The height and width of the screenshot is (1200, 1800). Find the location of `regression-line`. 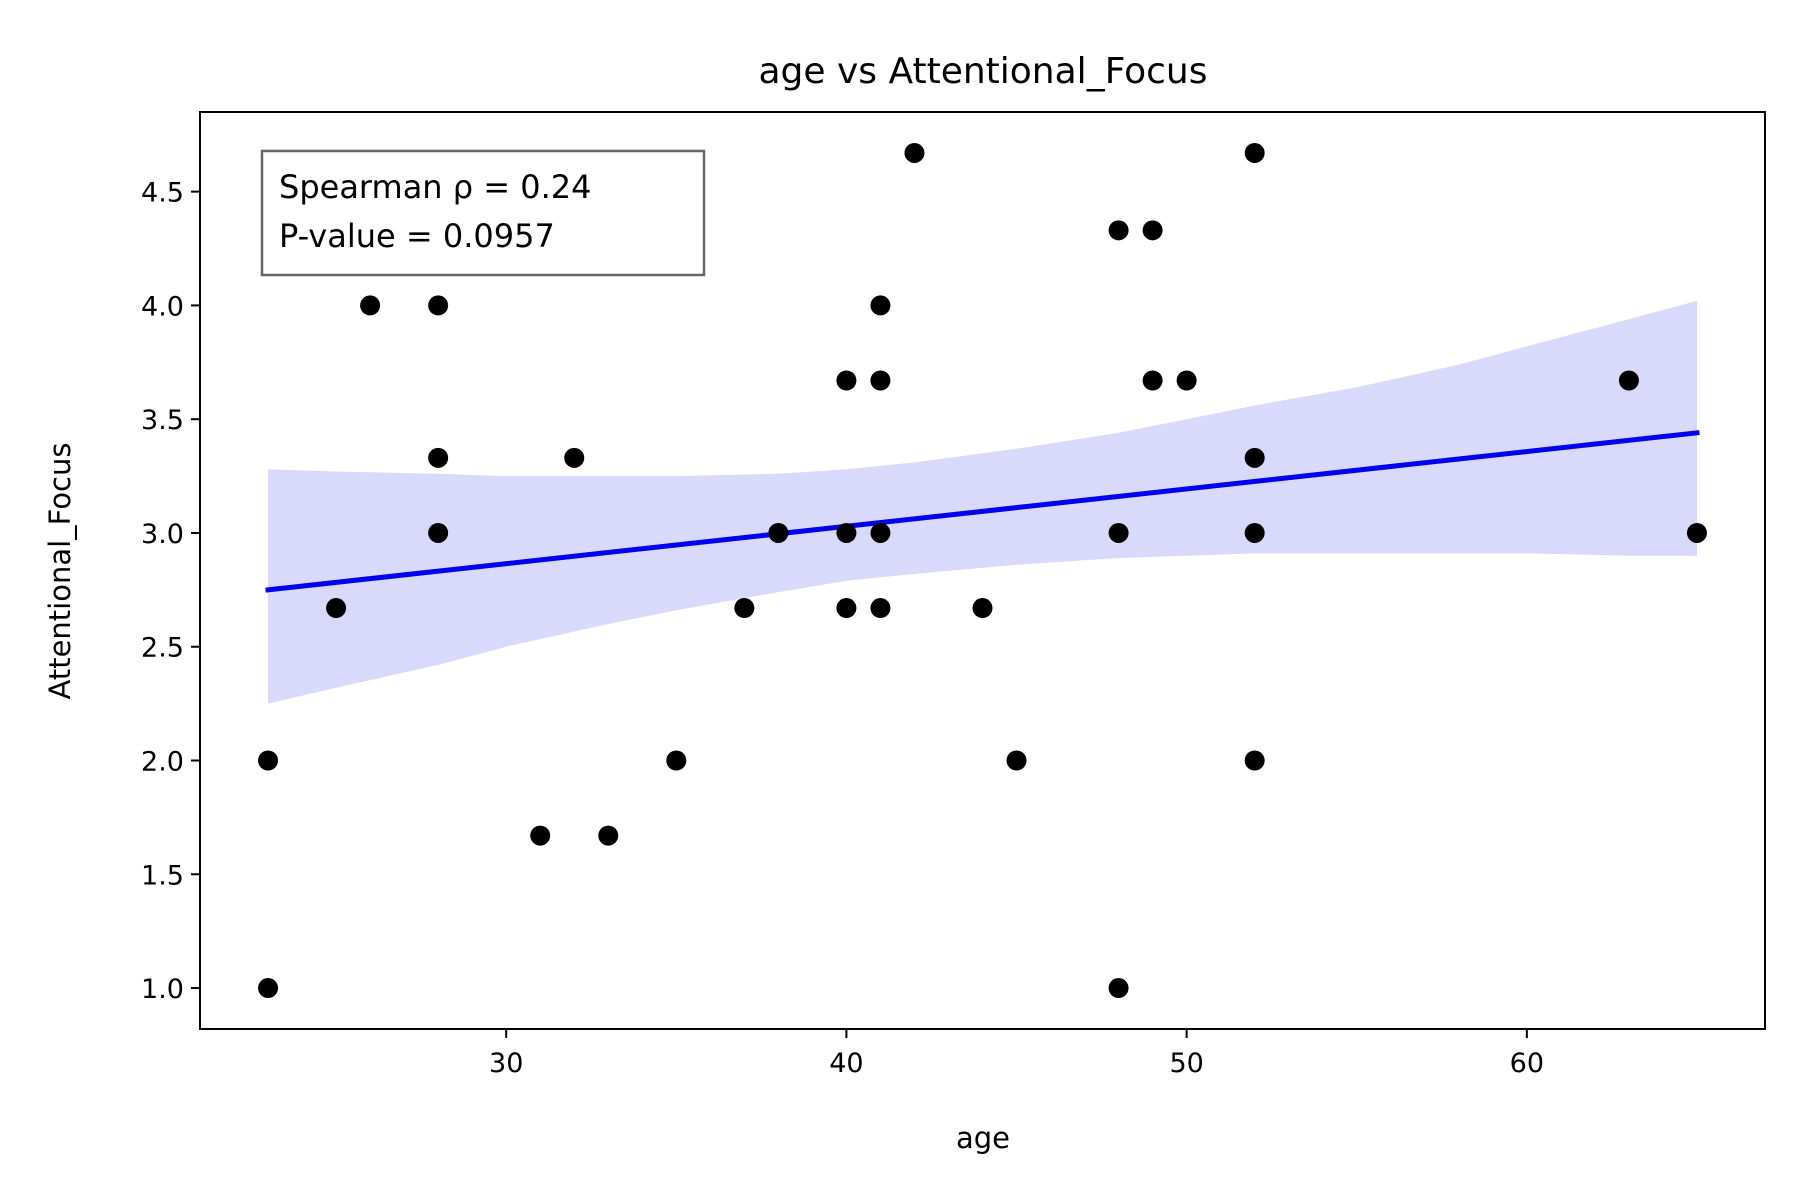

regression-line is located at coordinates (982, 511).